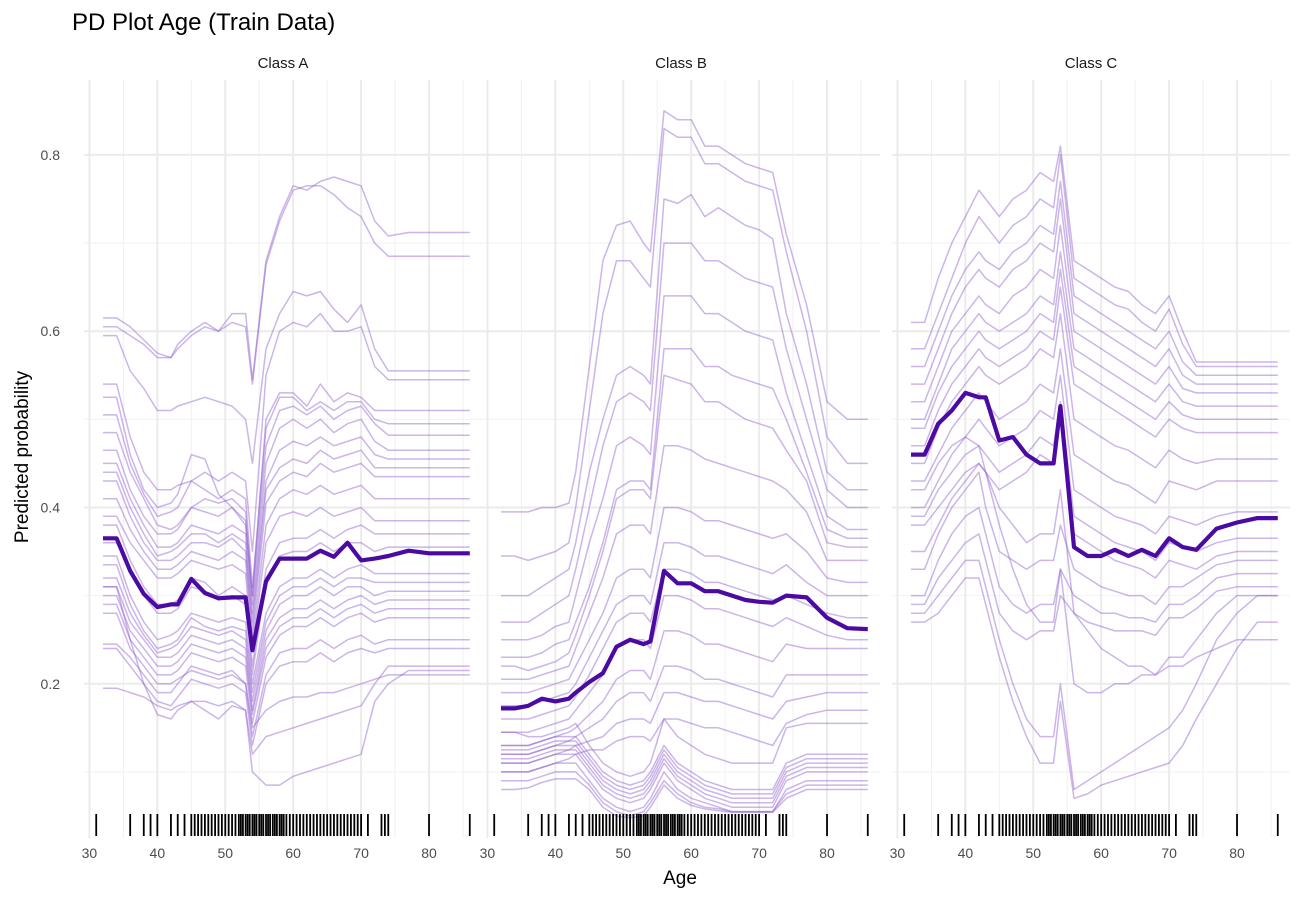  I want to click on y-tick-label: 0.2, so click(51, 684).